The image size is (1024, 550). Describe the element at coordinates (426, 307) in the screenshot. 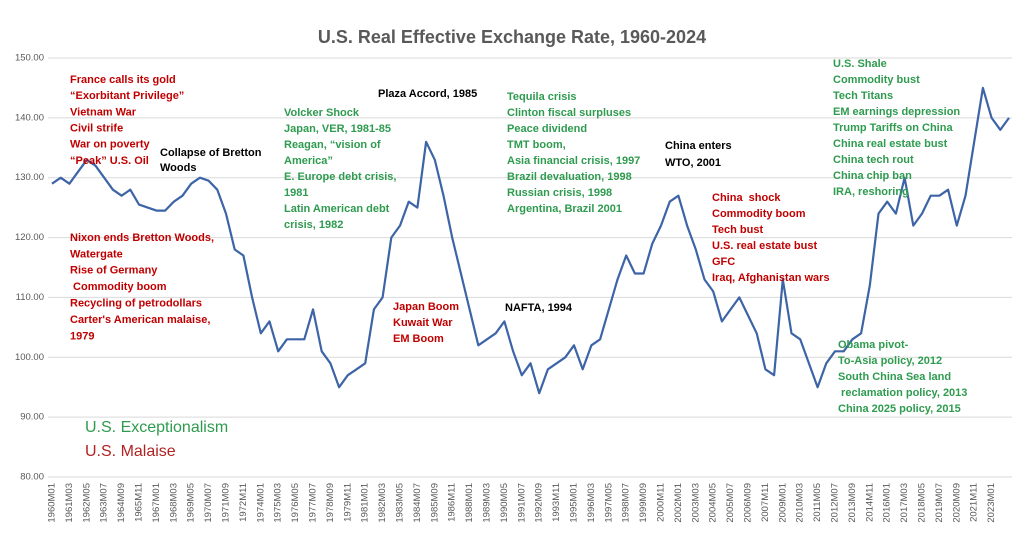

I see `annotation: Japan Boom` at that location.